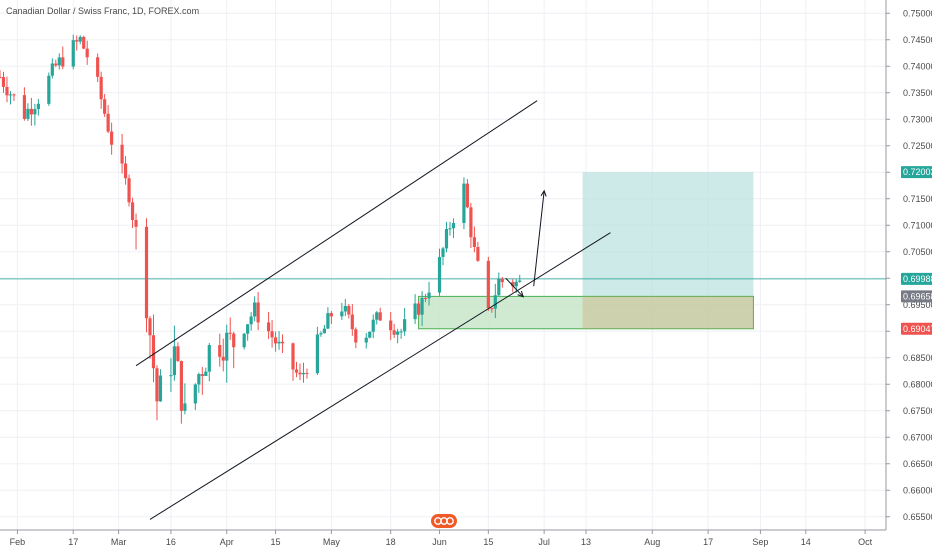 The width and height of the screenshot is (932, 550). What do you see at coordinates (586, 312) in the screenshot?
I see `stop-zone` at bounding box center [586, 312].